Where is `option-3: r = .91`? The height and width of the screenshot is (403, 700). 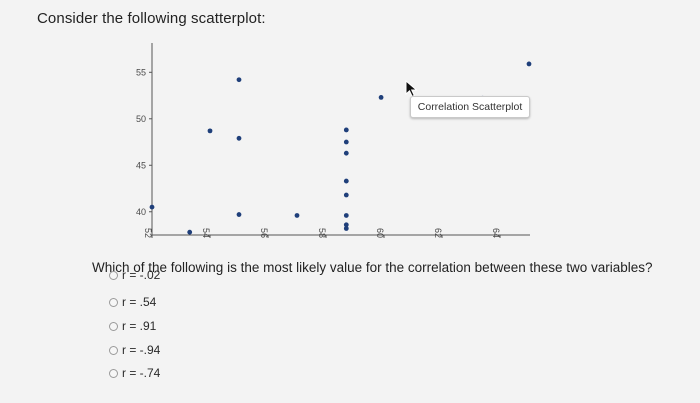
option-3: r = .91 is located at coordinates (132, 326).